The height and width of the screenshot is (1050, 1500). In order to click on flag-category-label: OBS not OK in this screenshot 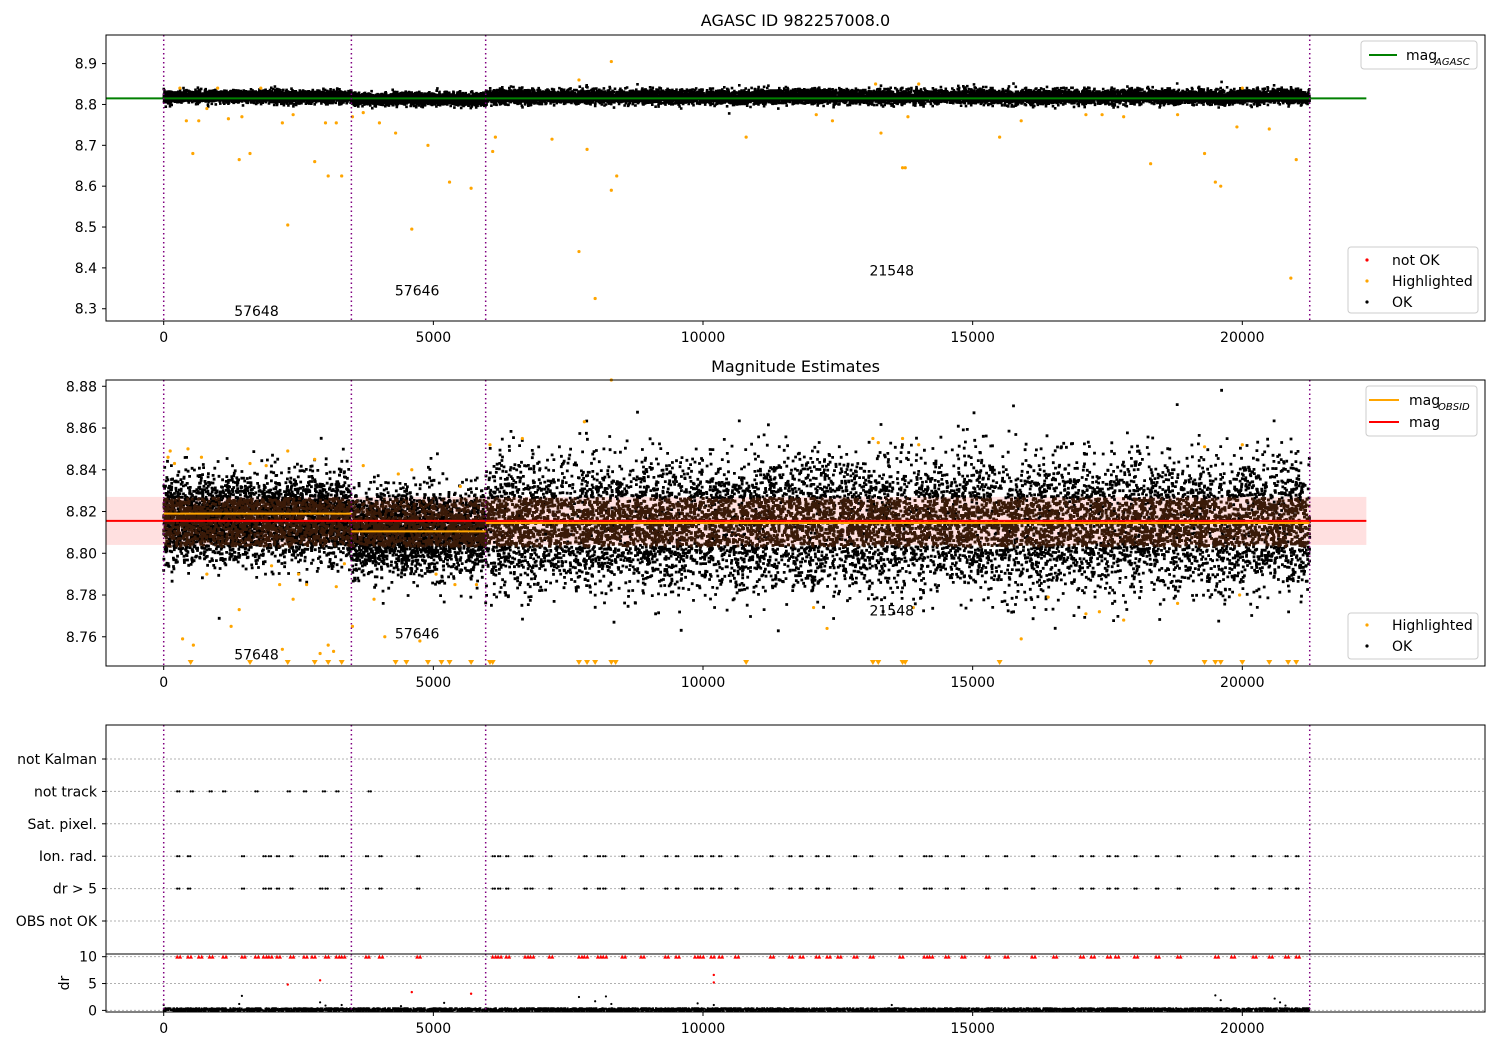, I will do `click(57, 922)`.